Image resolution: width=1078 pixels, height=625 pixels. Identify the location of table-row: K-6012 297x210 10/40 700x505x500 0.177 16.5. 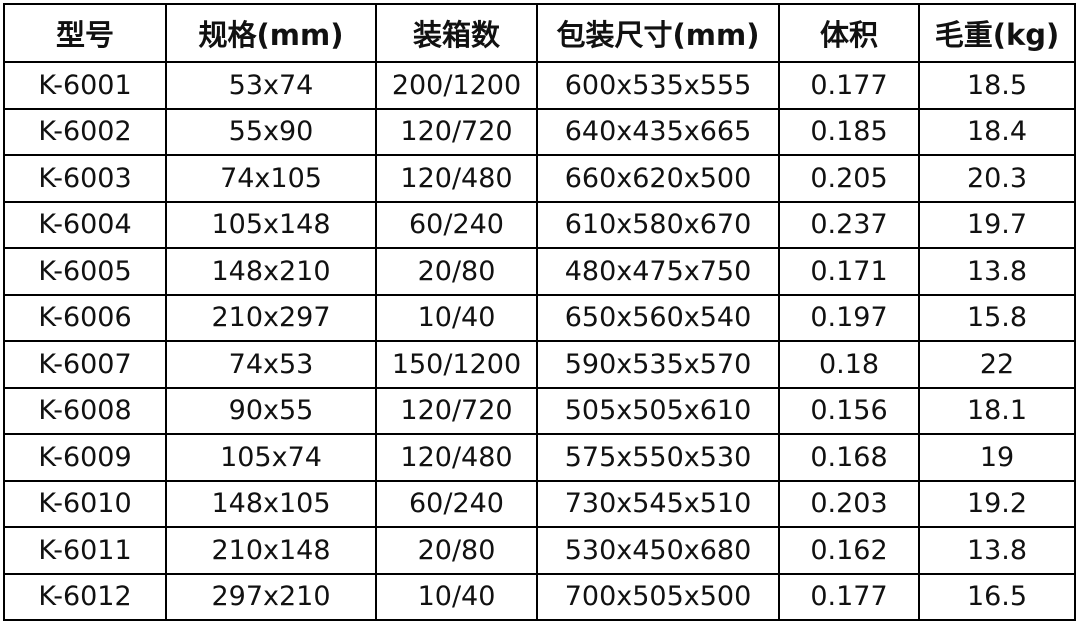
(539, 596).